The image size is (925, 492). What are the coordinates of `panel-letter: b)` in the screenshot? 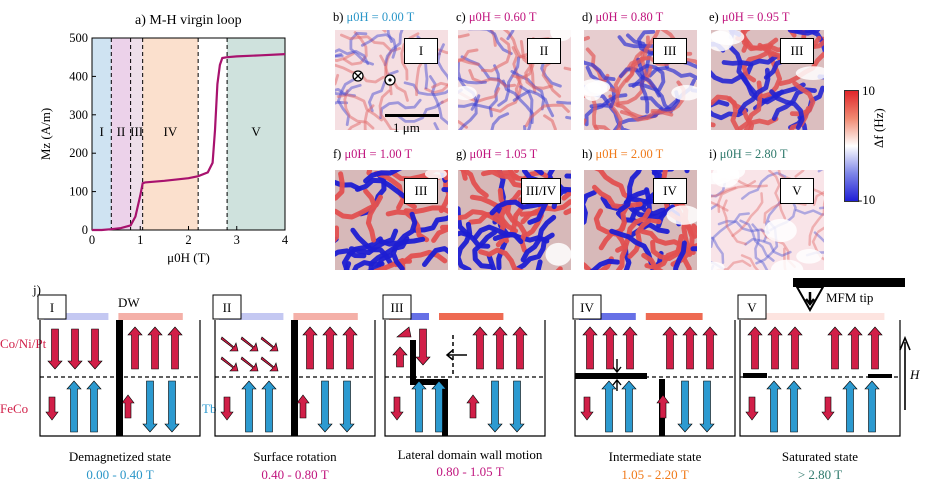 It's located at (338, 17).